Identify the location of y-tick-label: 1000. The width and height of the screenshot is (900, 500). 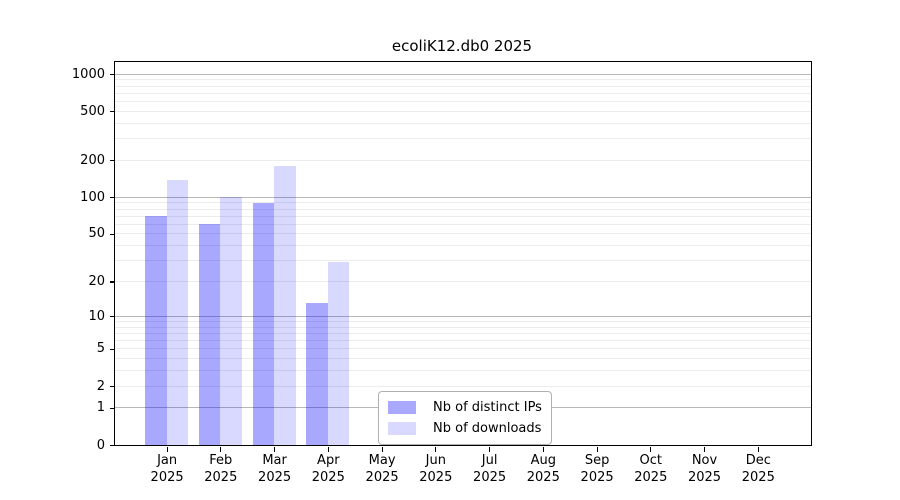
(88, 74).